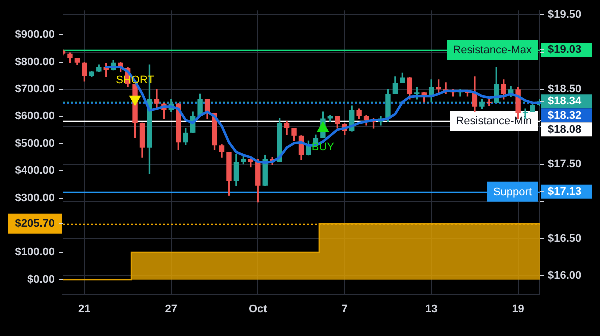 Image resolution: width=600 pixels, height=336 pixels. I want to click on y2-tick-label: $19.03, so click(565, 50).